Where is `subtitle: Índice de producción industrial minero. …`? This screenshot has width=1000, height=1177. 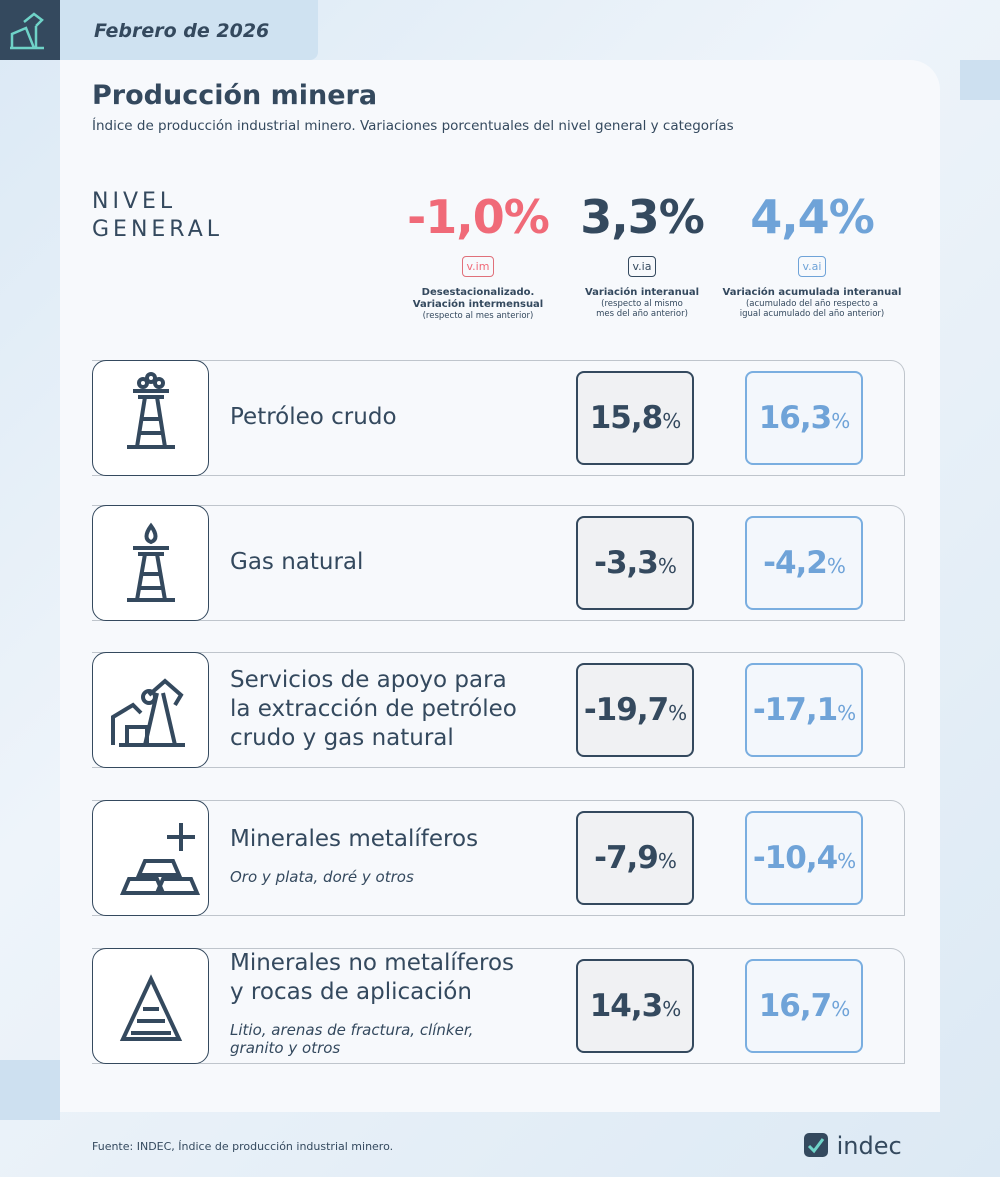 subtitle: Índice de producción industrial minero. … is located at coordinates (413, 126).